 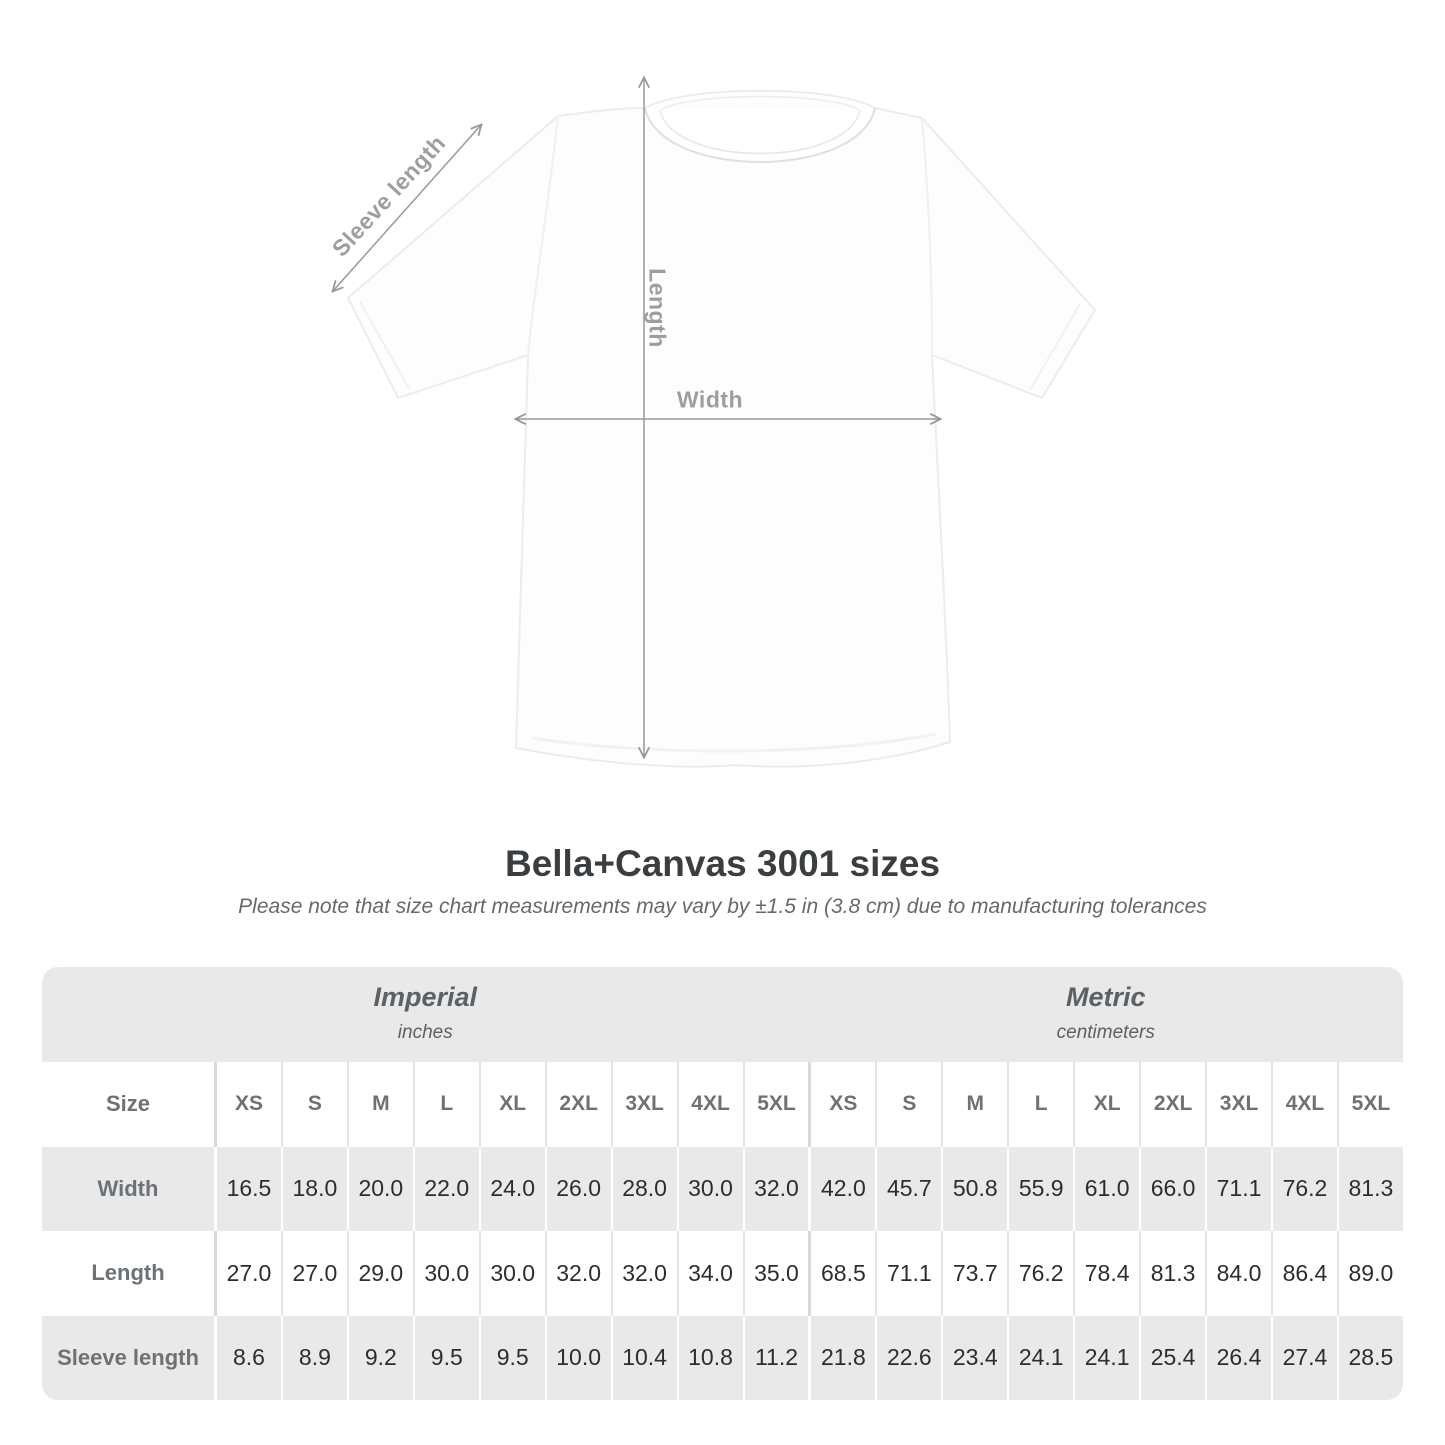 I want to click on value-cell: 68.5, so click(x=841, y=1273).